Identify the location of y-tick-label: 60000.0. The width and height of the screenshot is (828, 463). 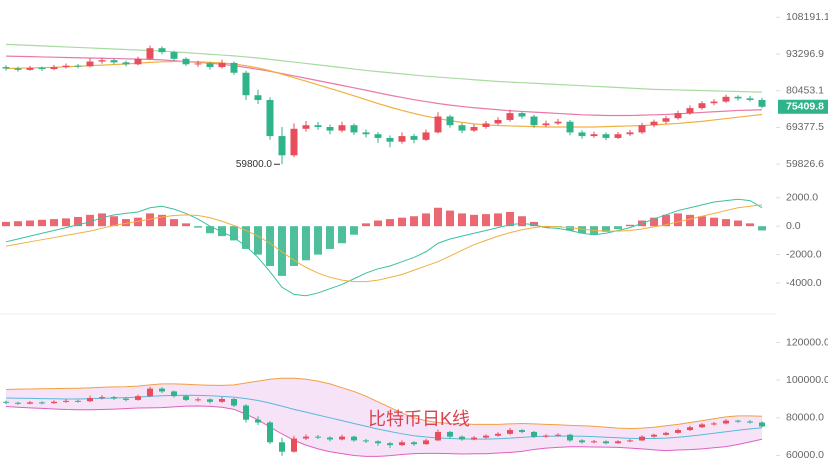
(805, 455).